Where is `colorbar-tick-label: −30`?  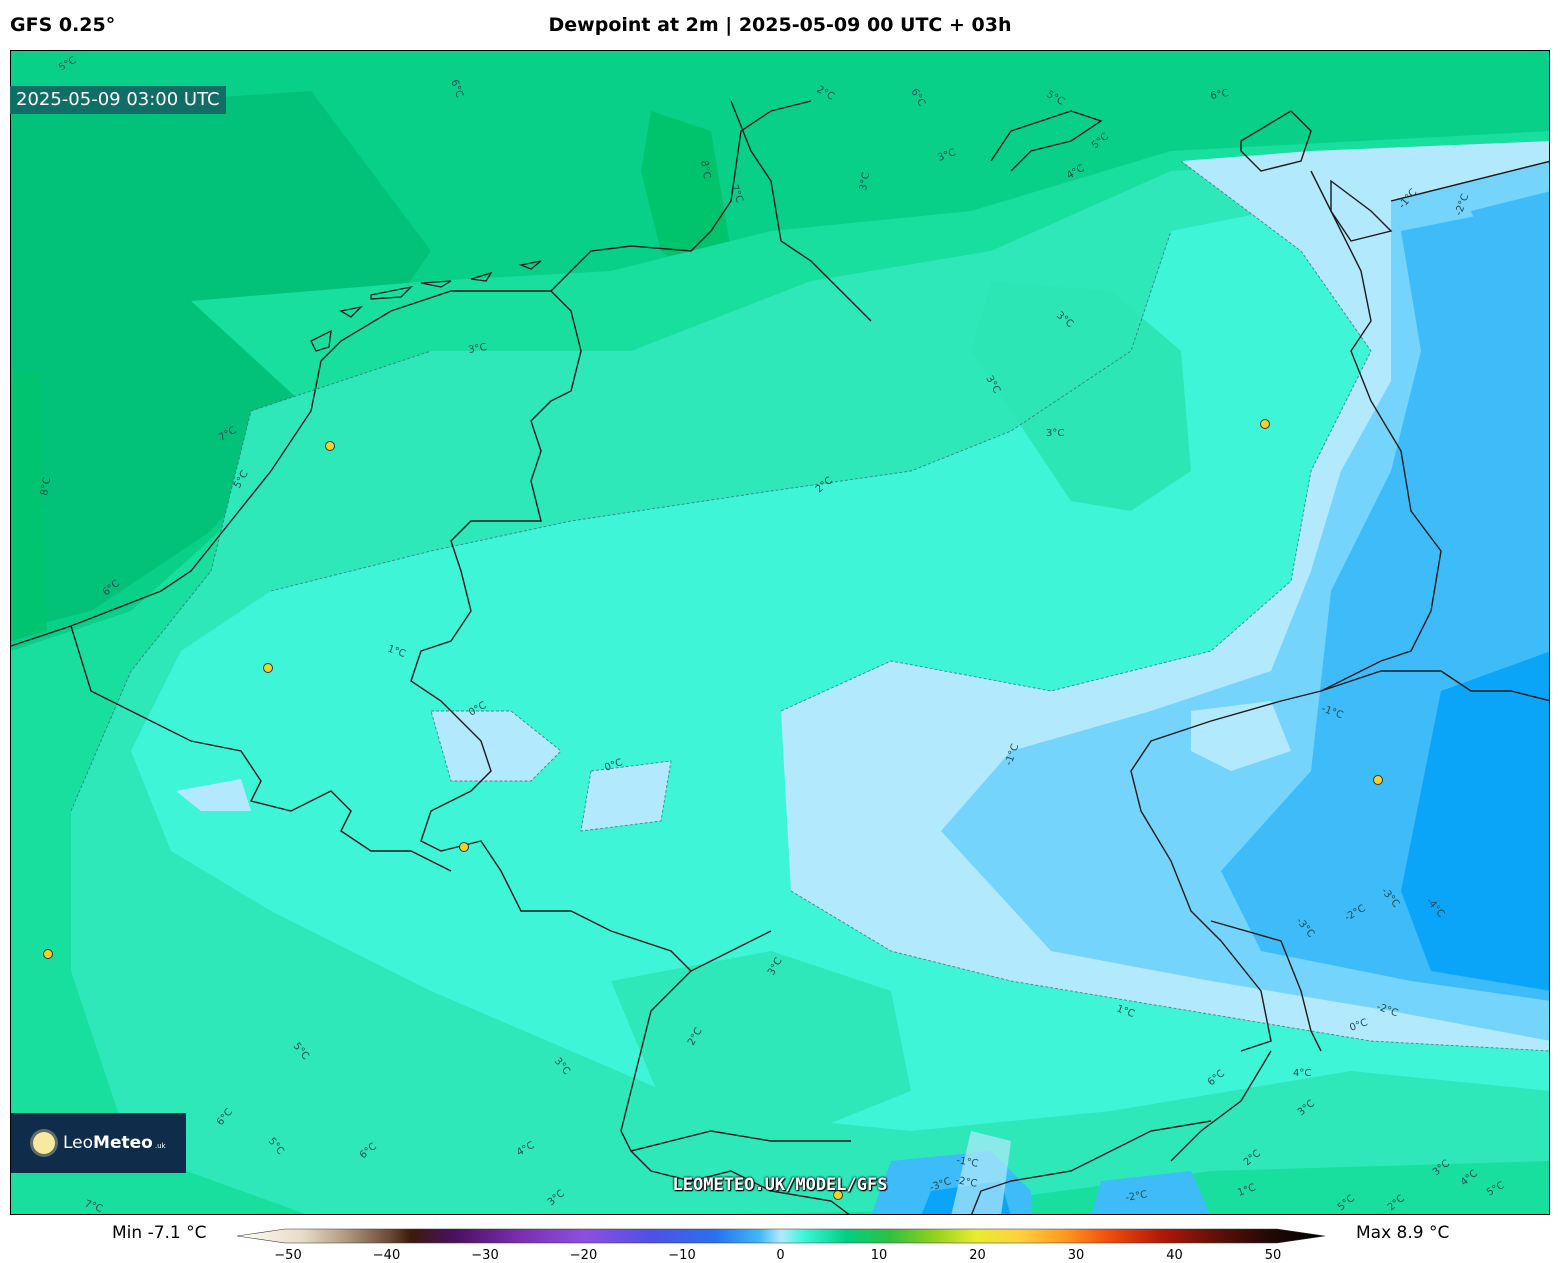
colorbar-tick-label: −30 is located at coordinates (485, 1255).